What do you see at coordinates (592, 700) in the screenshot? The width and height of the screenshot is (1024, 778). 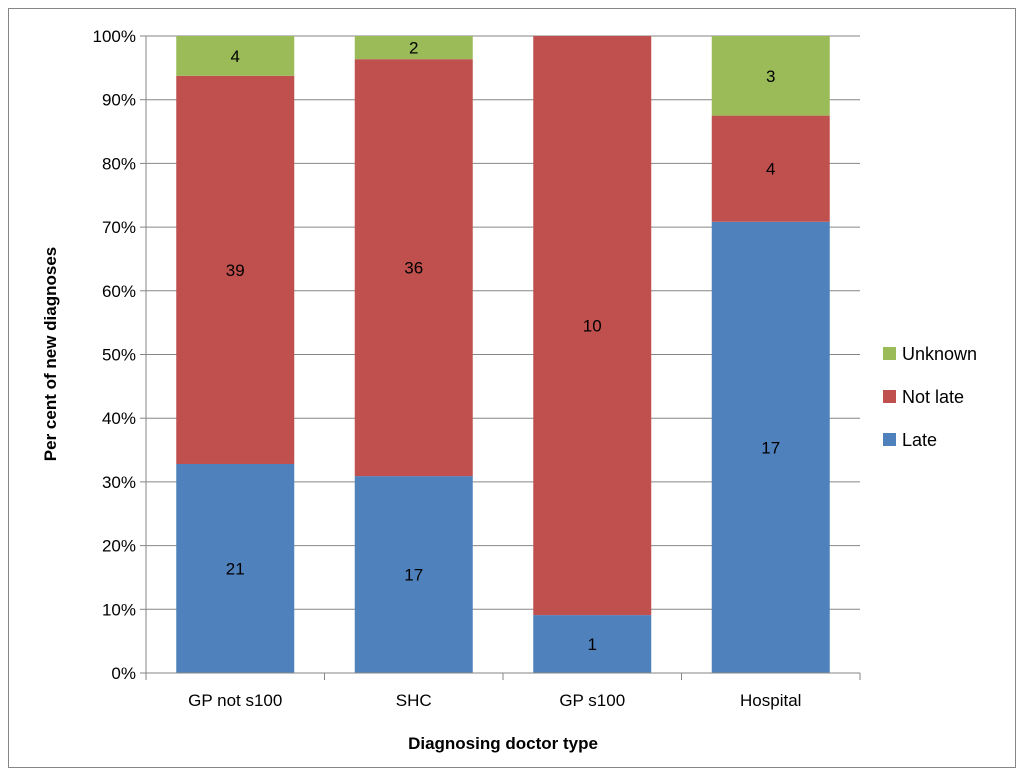 I see `x-tick-label: GP s100` at bounding box center [592, 700].